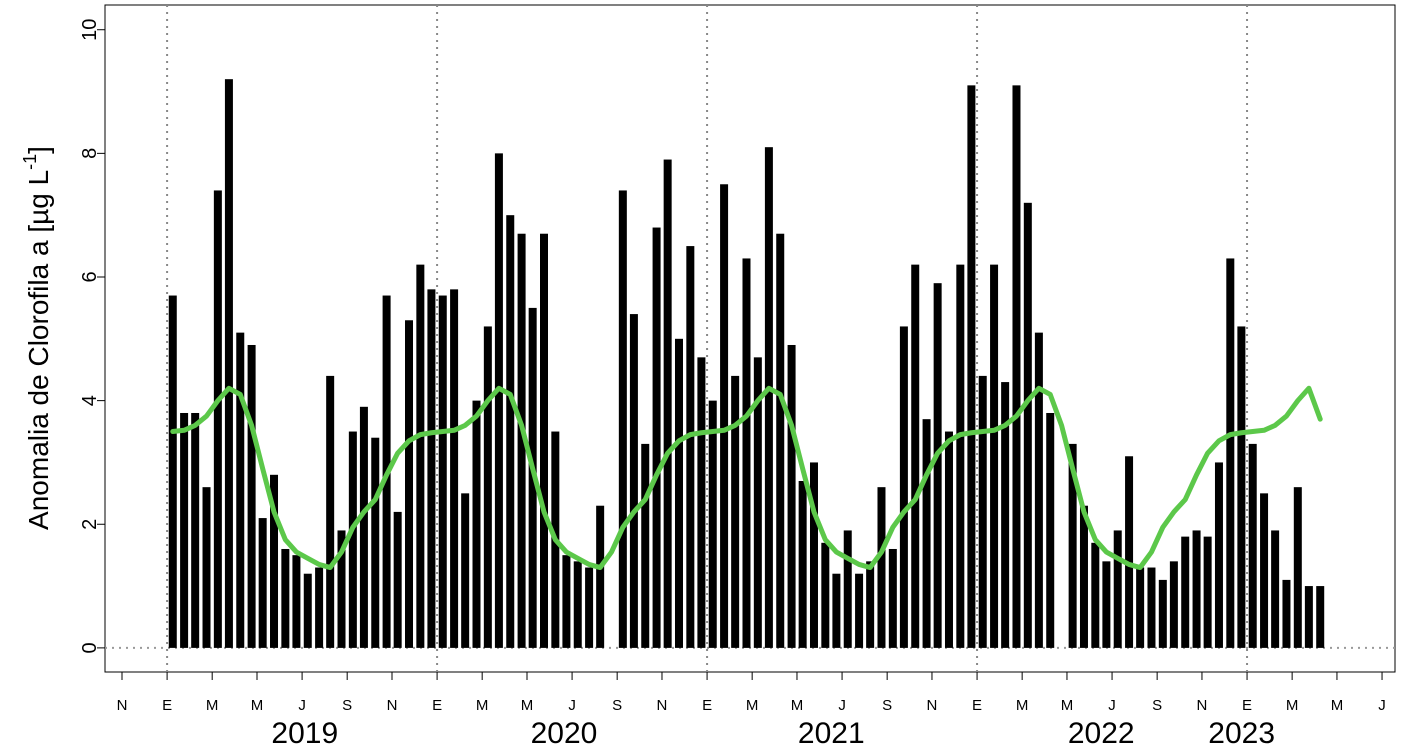  What do you see at coordinates (1101, 733) in the screenshot?
I see `year-label: 2022` at bounding box center [1101, 733].